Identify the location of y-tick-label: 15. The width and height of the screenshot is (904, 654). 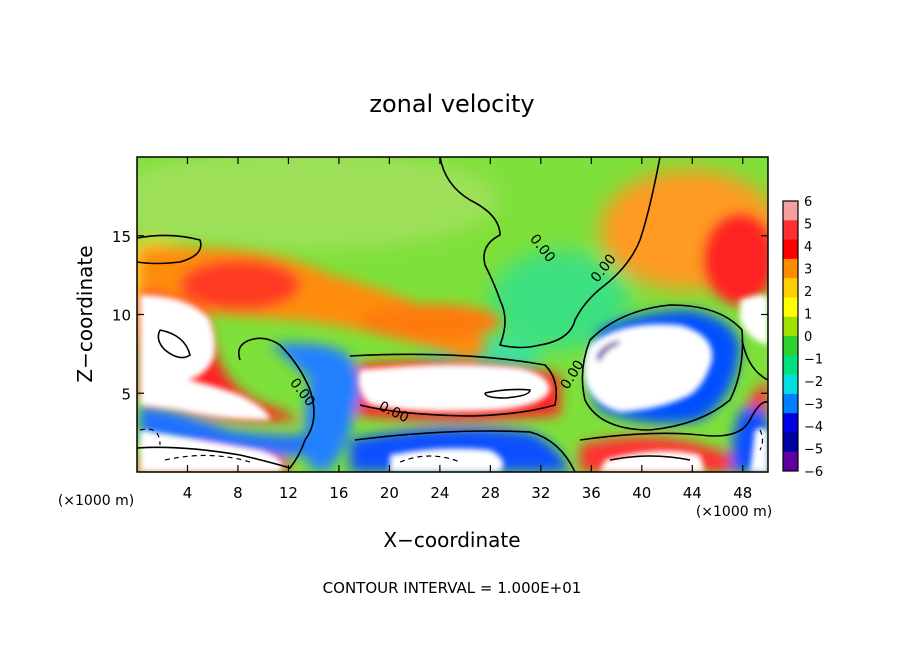
(121, 237).